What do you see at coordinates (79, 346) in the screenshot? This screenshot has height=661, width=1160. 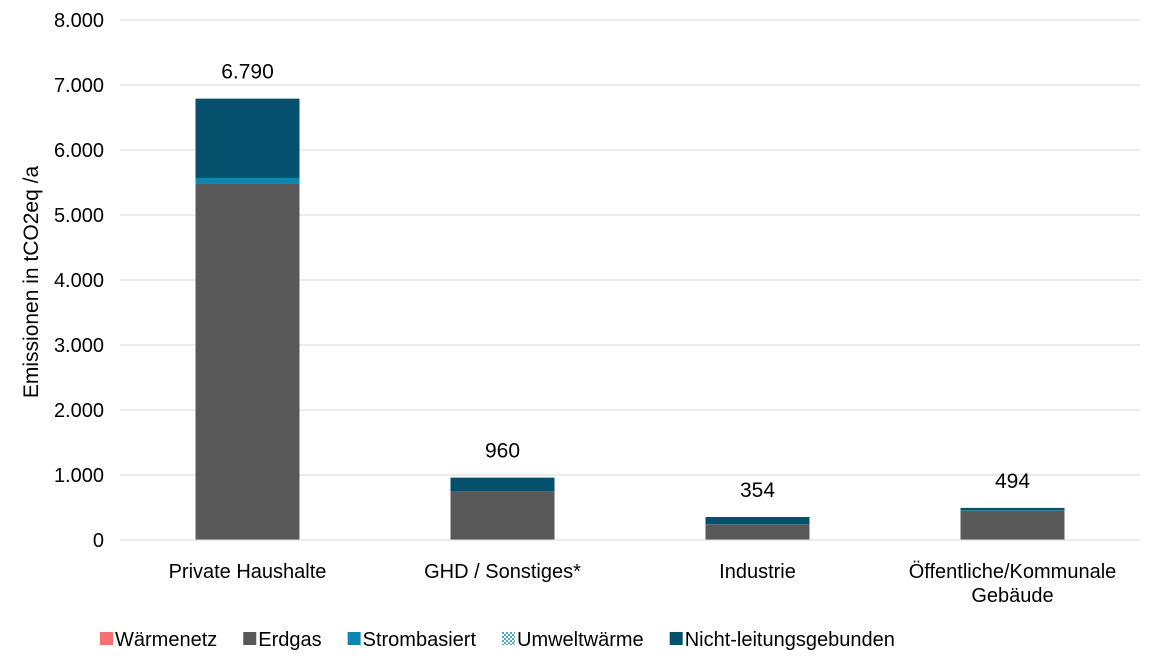 I see `y-tick-label: 3.000` at bounding box center [79, 346].